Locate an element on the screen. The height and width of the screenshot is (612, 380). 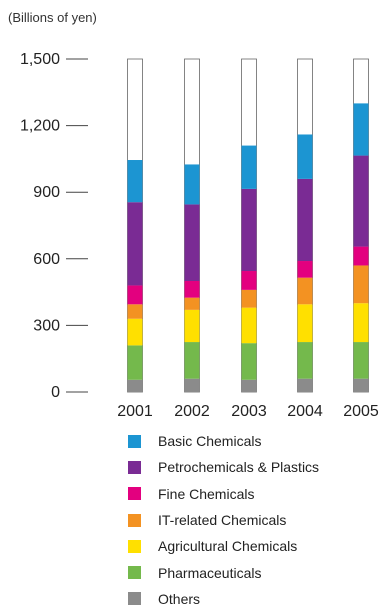
legend-label: IT-related Chemicals is located at coordinates (222, 520).